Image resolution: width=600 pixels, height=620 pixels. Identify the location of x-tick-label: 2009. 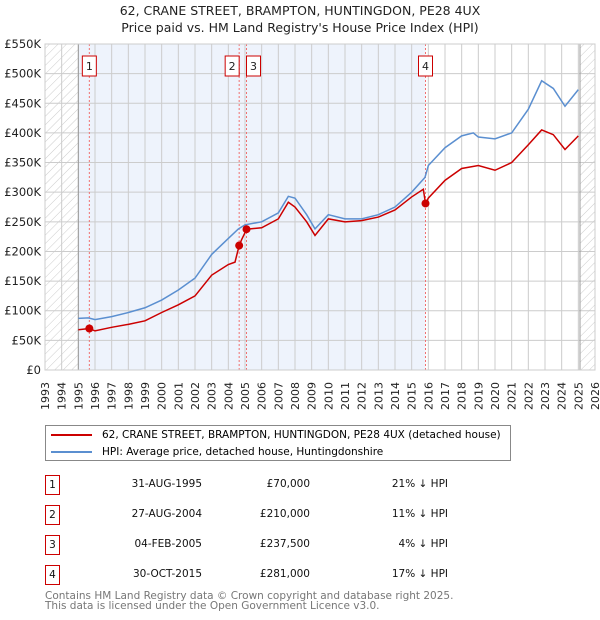
(312, 396).